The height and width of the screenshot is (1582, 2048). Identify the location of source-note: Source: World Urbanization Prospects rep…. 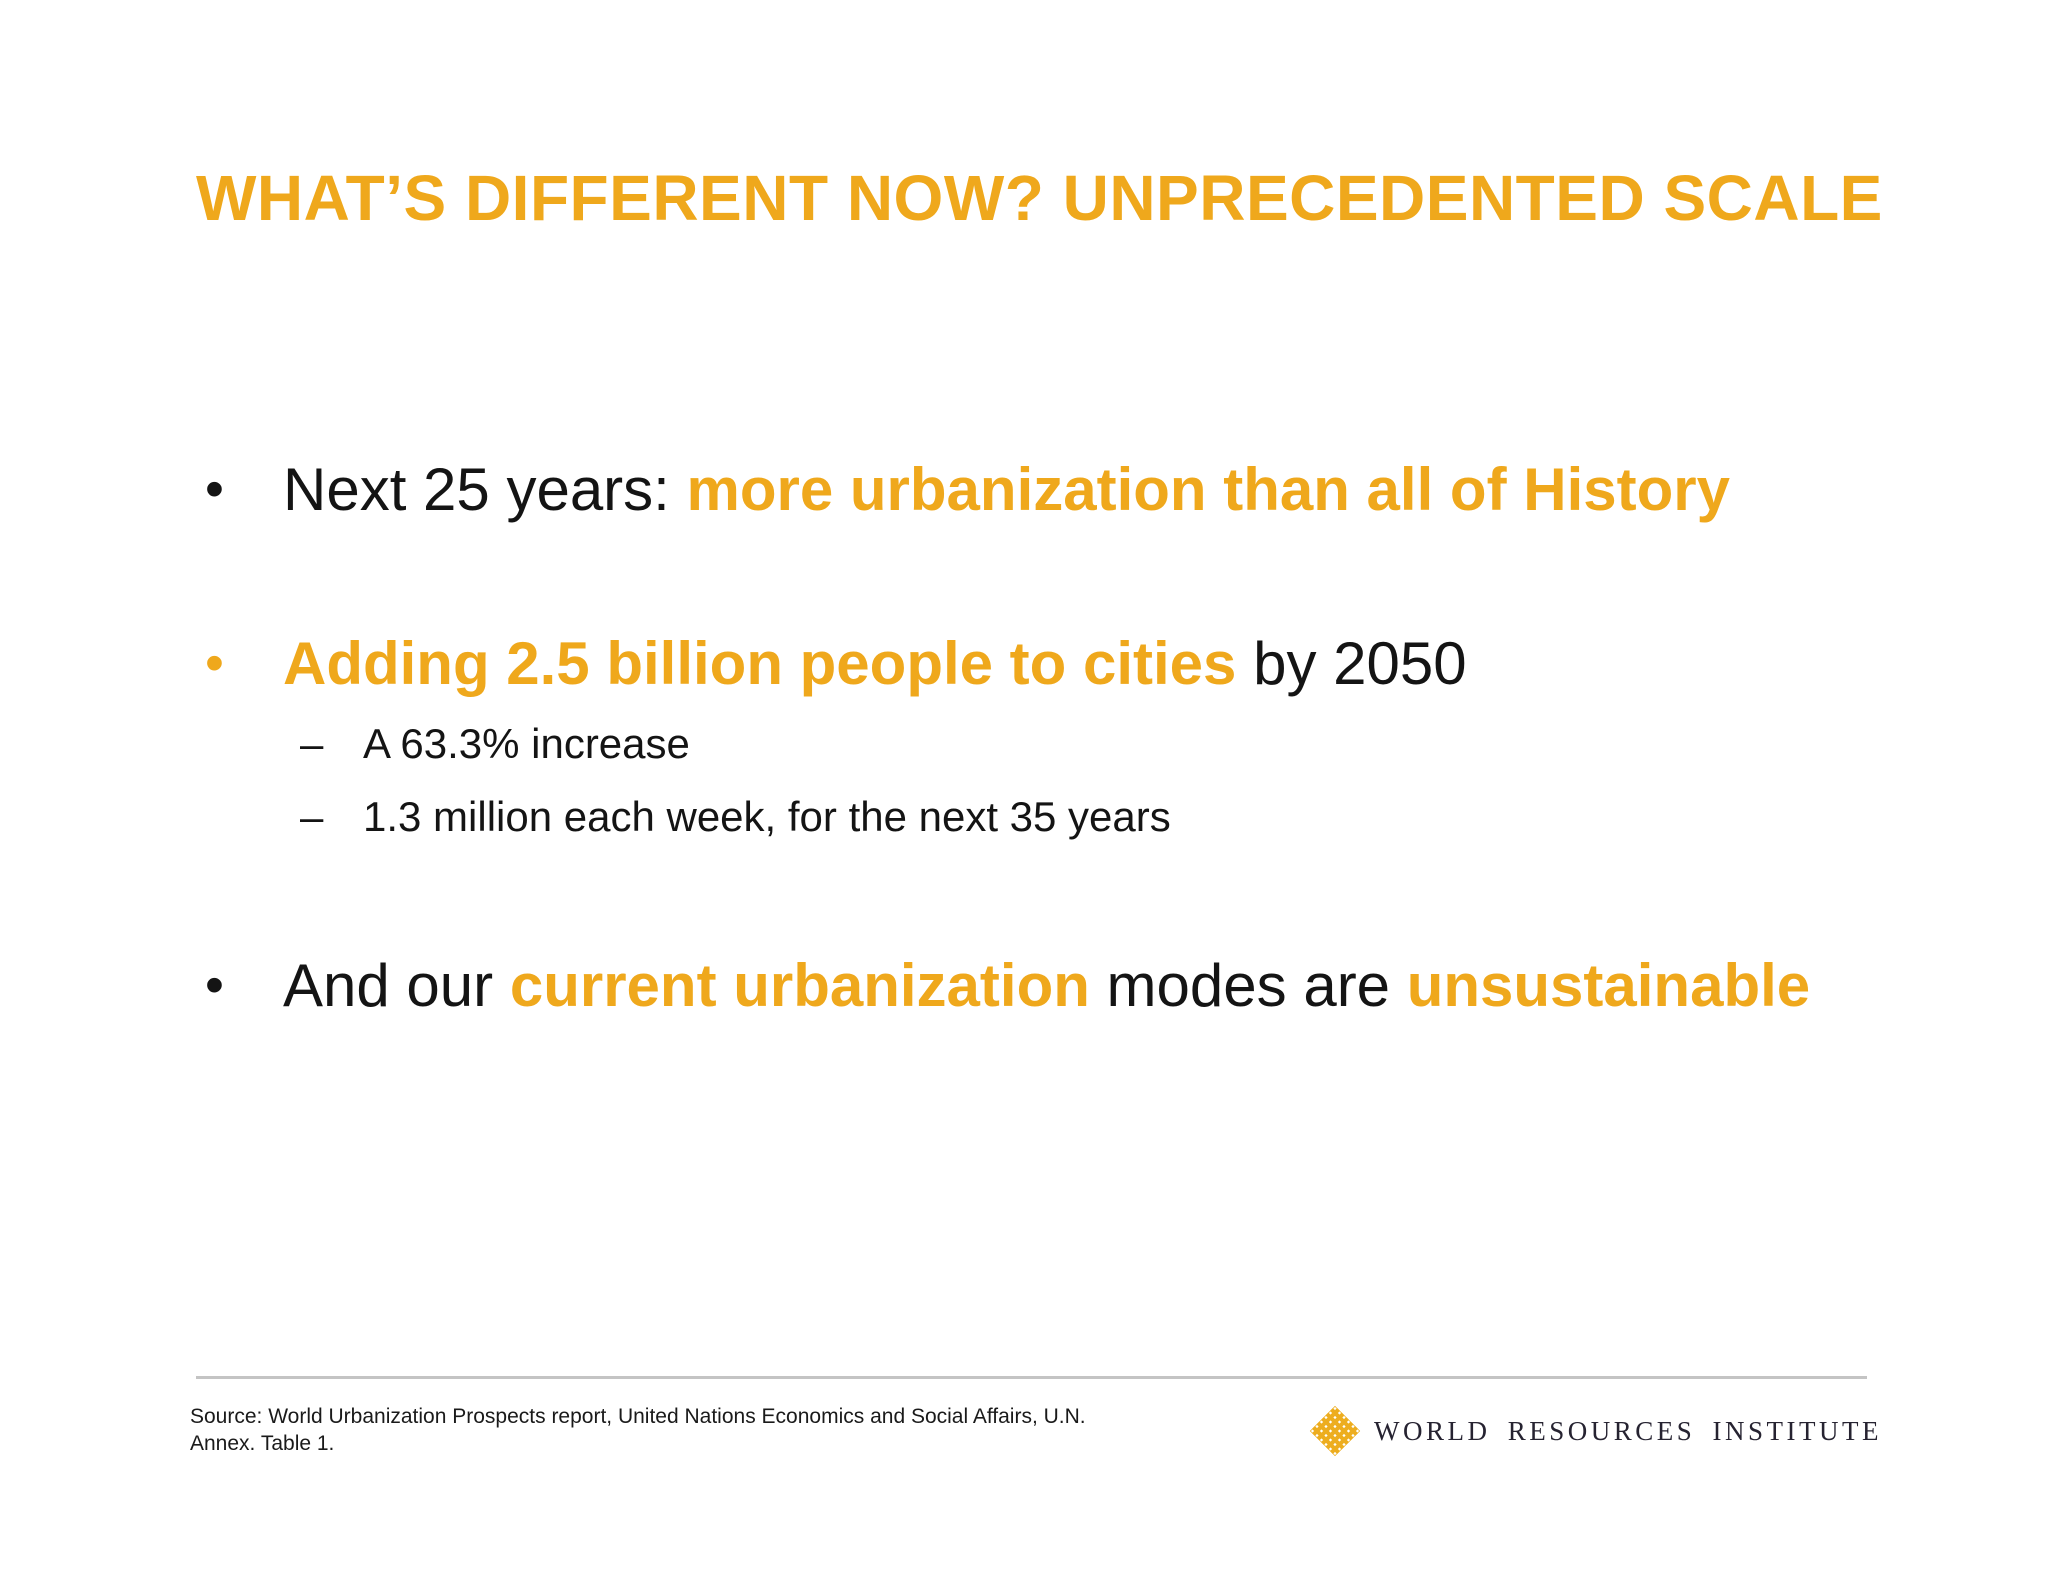
(638, 1430).